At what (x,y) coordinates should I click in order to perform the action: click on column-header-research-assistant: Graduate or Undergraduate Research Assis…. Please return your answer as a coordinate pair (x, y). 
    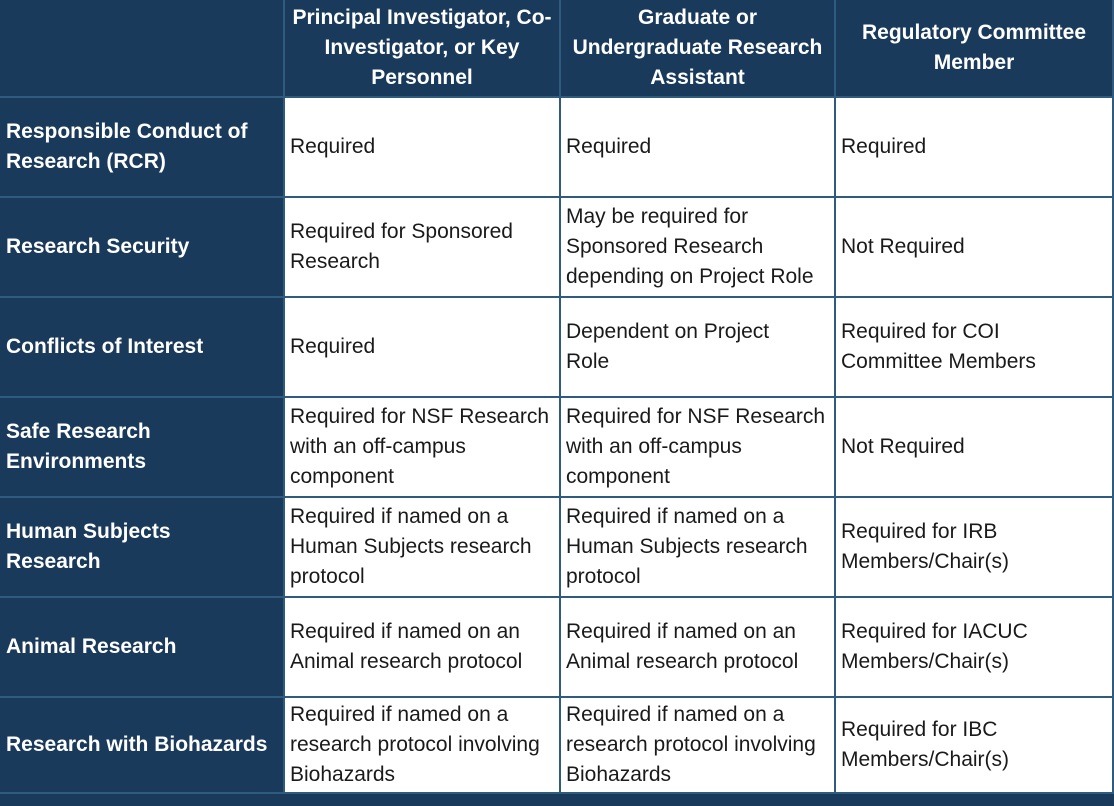
    Looking at the image, I should click on (698, 49).